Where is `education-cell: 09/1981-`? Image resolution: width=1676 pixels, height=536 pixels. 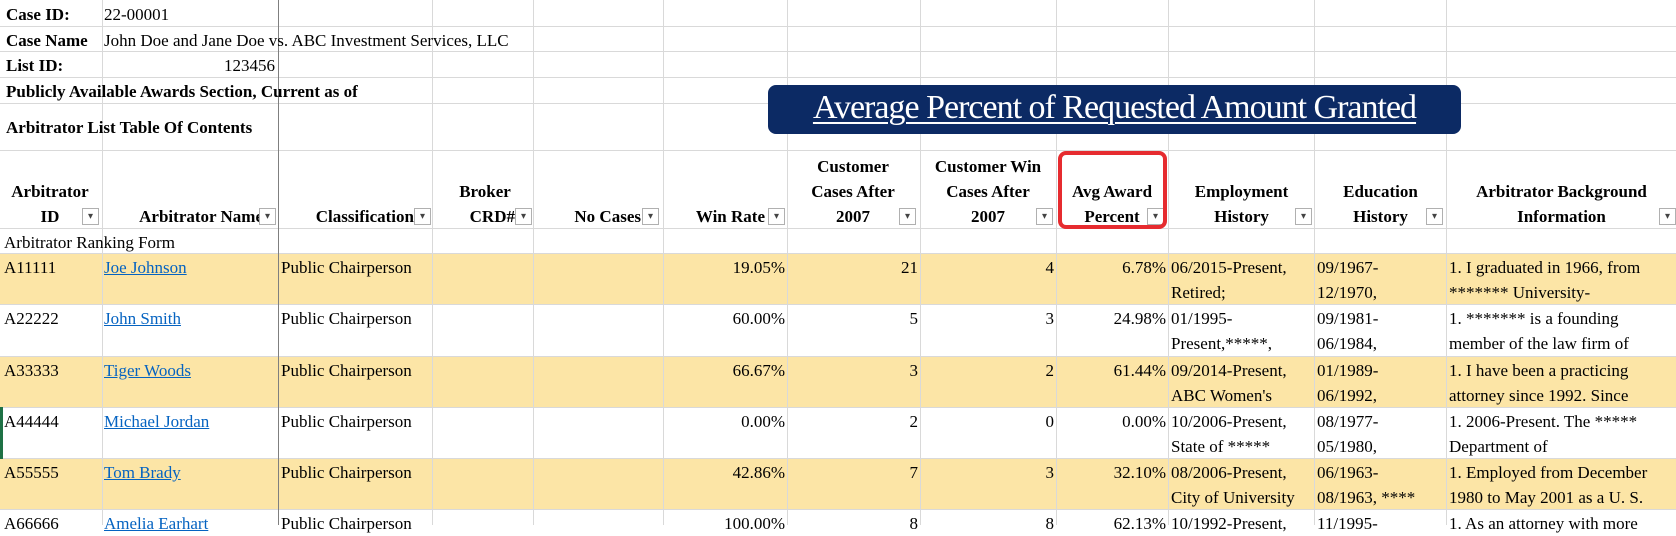
education-cell: 09/1981- is located at coordinates (1348, 318).